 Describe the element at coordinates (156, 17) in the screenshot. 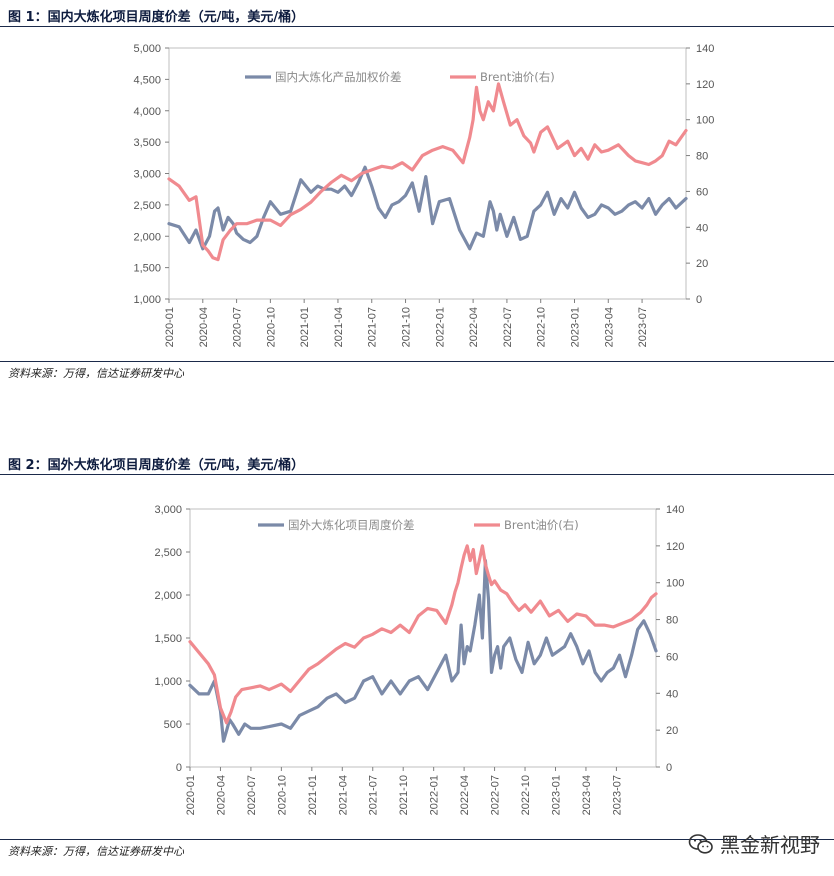

I see `figure1-title: 图 1：国内大炼化项目周度价差（元/吨，美元/桶）` at that location.